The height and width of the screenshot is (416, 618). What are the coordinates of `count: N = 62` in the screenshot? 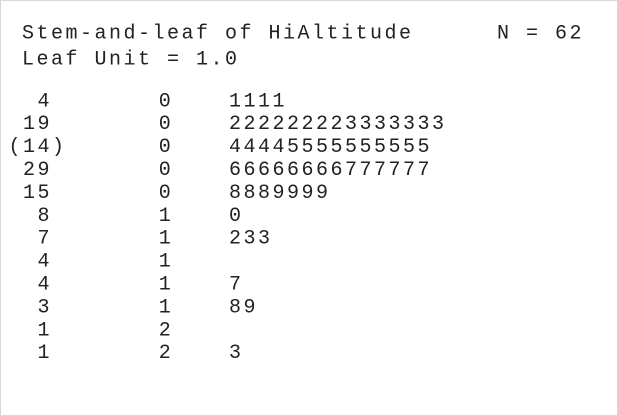 It's located at (540, 33).